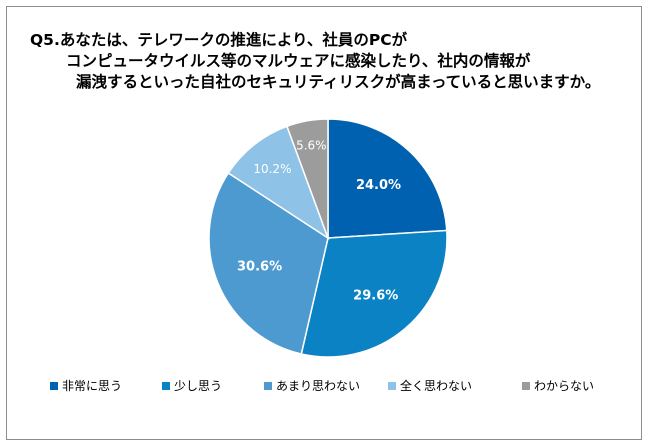  I want to click on legend-label-3: 全く思わない, so click(436, 386).